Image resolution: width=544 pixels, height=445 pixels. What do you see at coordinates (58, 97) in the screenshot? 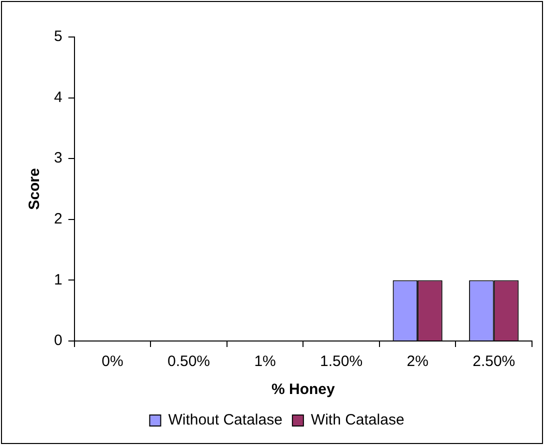
I see `y-tick-label: 4` at bounding box center [58, 97].